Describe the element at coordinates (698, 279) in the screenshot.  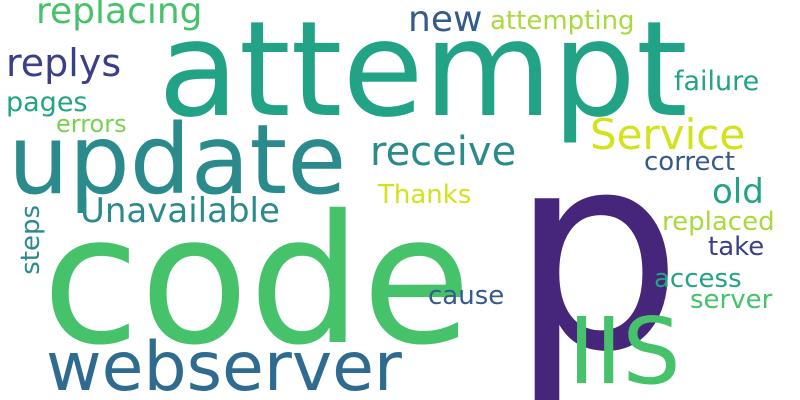
I see `word-access: access` at that location.